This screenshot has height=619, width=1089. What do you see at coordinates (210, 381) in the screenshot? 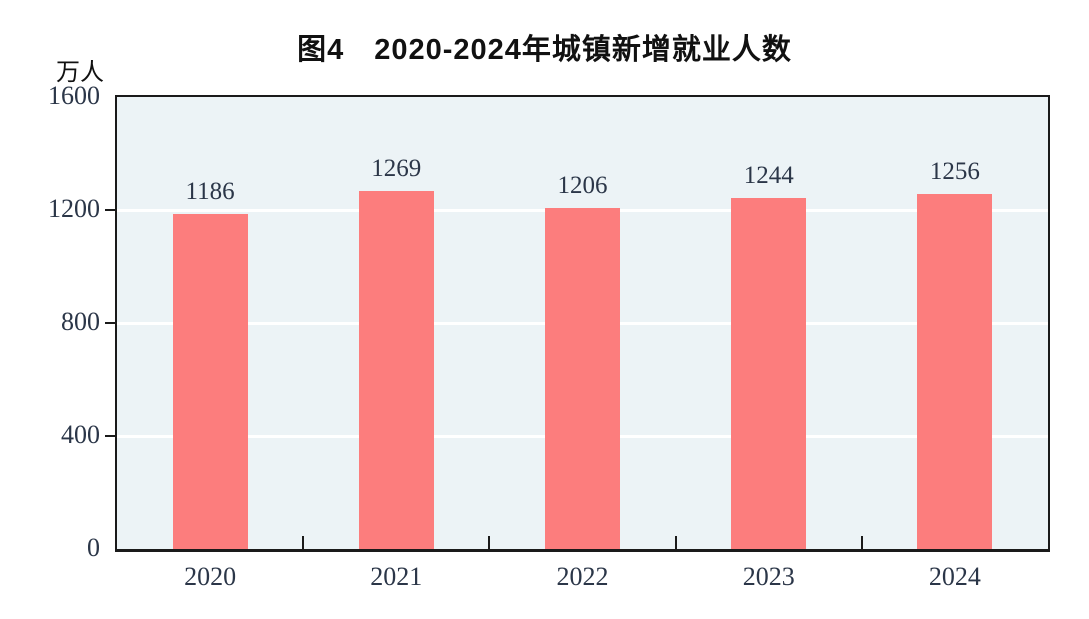
I see `bar-2020` at bounding box center [210, 381].